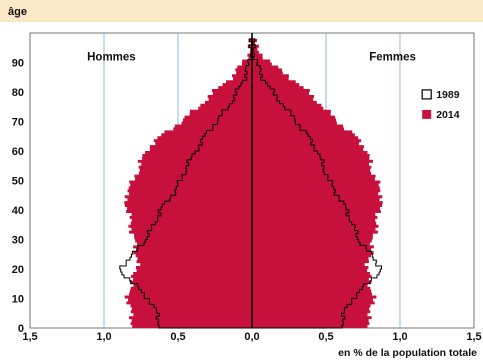 This screenshot has width=483, height=360. Describe the element at coordinates (251, 337) in the screenshot. I see `x-tick-label: 0,0` at that location.